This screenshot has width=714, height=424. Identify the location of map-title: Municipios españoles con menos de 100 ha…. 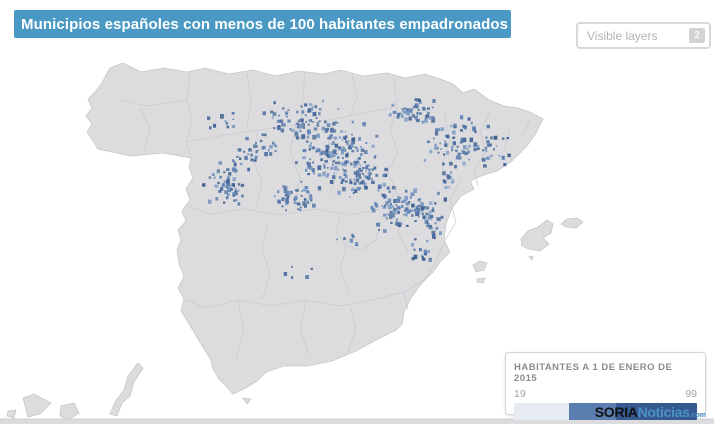
(265, 24).